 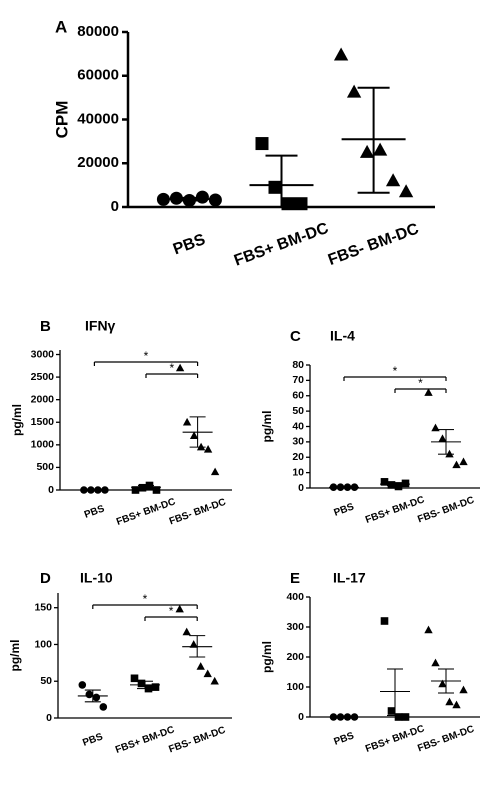 What do you see at coordinates (295, 627) in the screenshot?
I see `y-tick-label: 300` at bounding box center [295, 627].